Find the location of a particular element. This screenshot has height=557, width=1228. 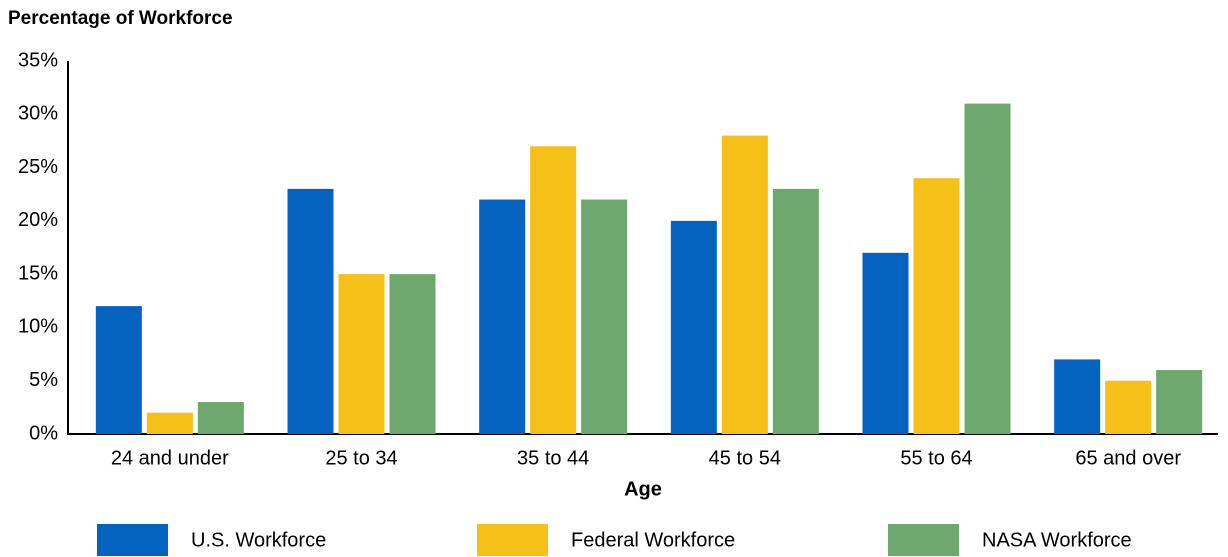

y-tick-label: 30% is located at coordinates (38, 114).